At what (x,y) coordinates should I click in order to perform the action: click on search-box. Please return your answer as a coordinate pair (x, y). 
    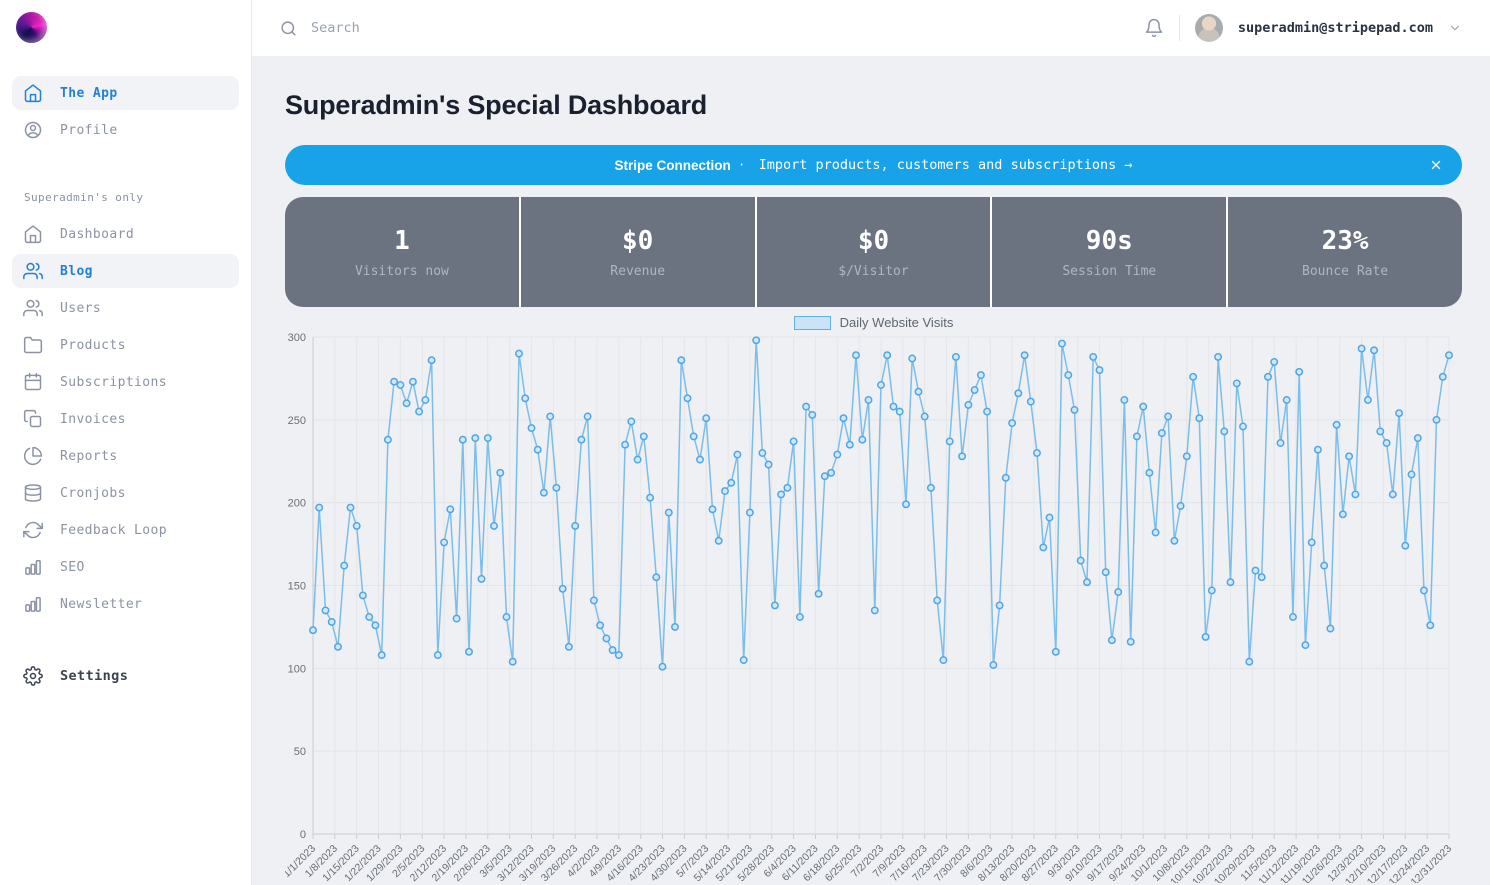
    Looking at the image, I should click on (712, 28).